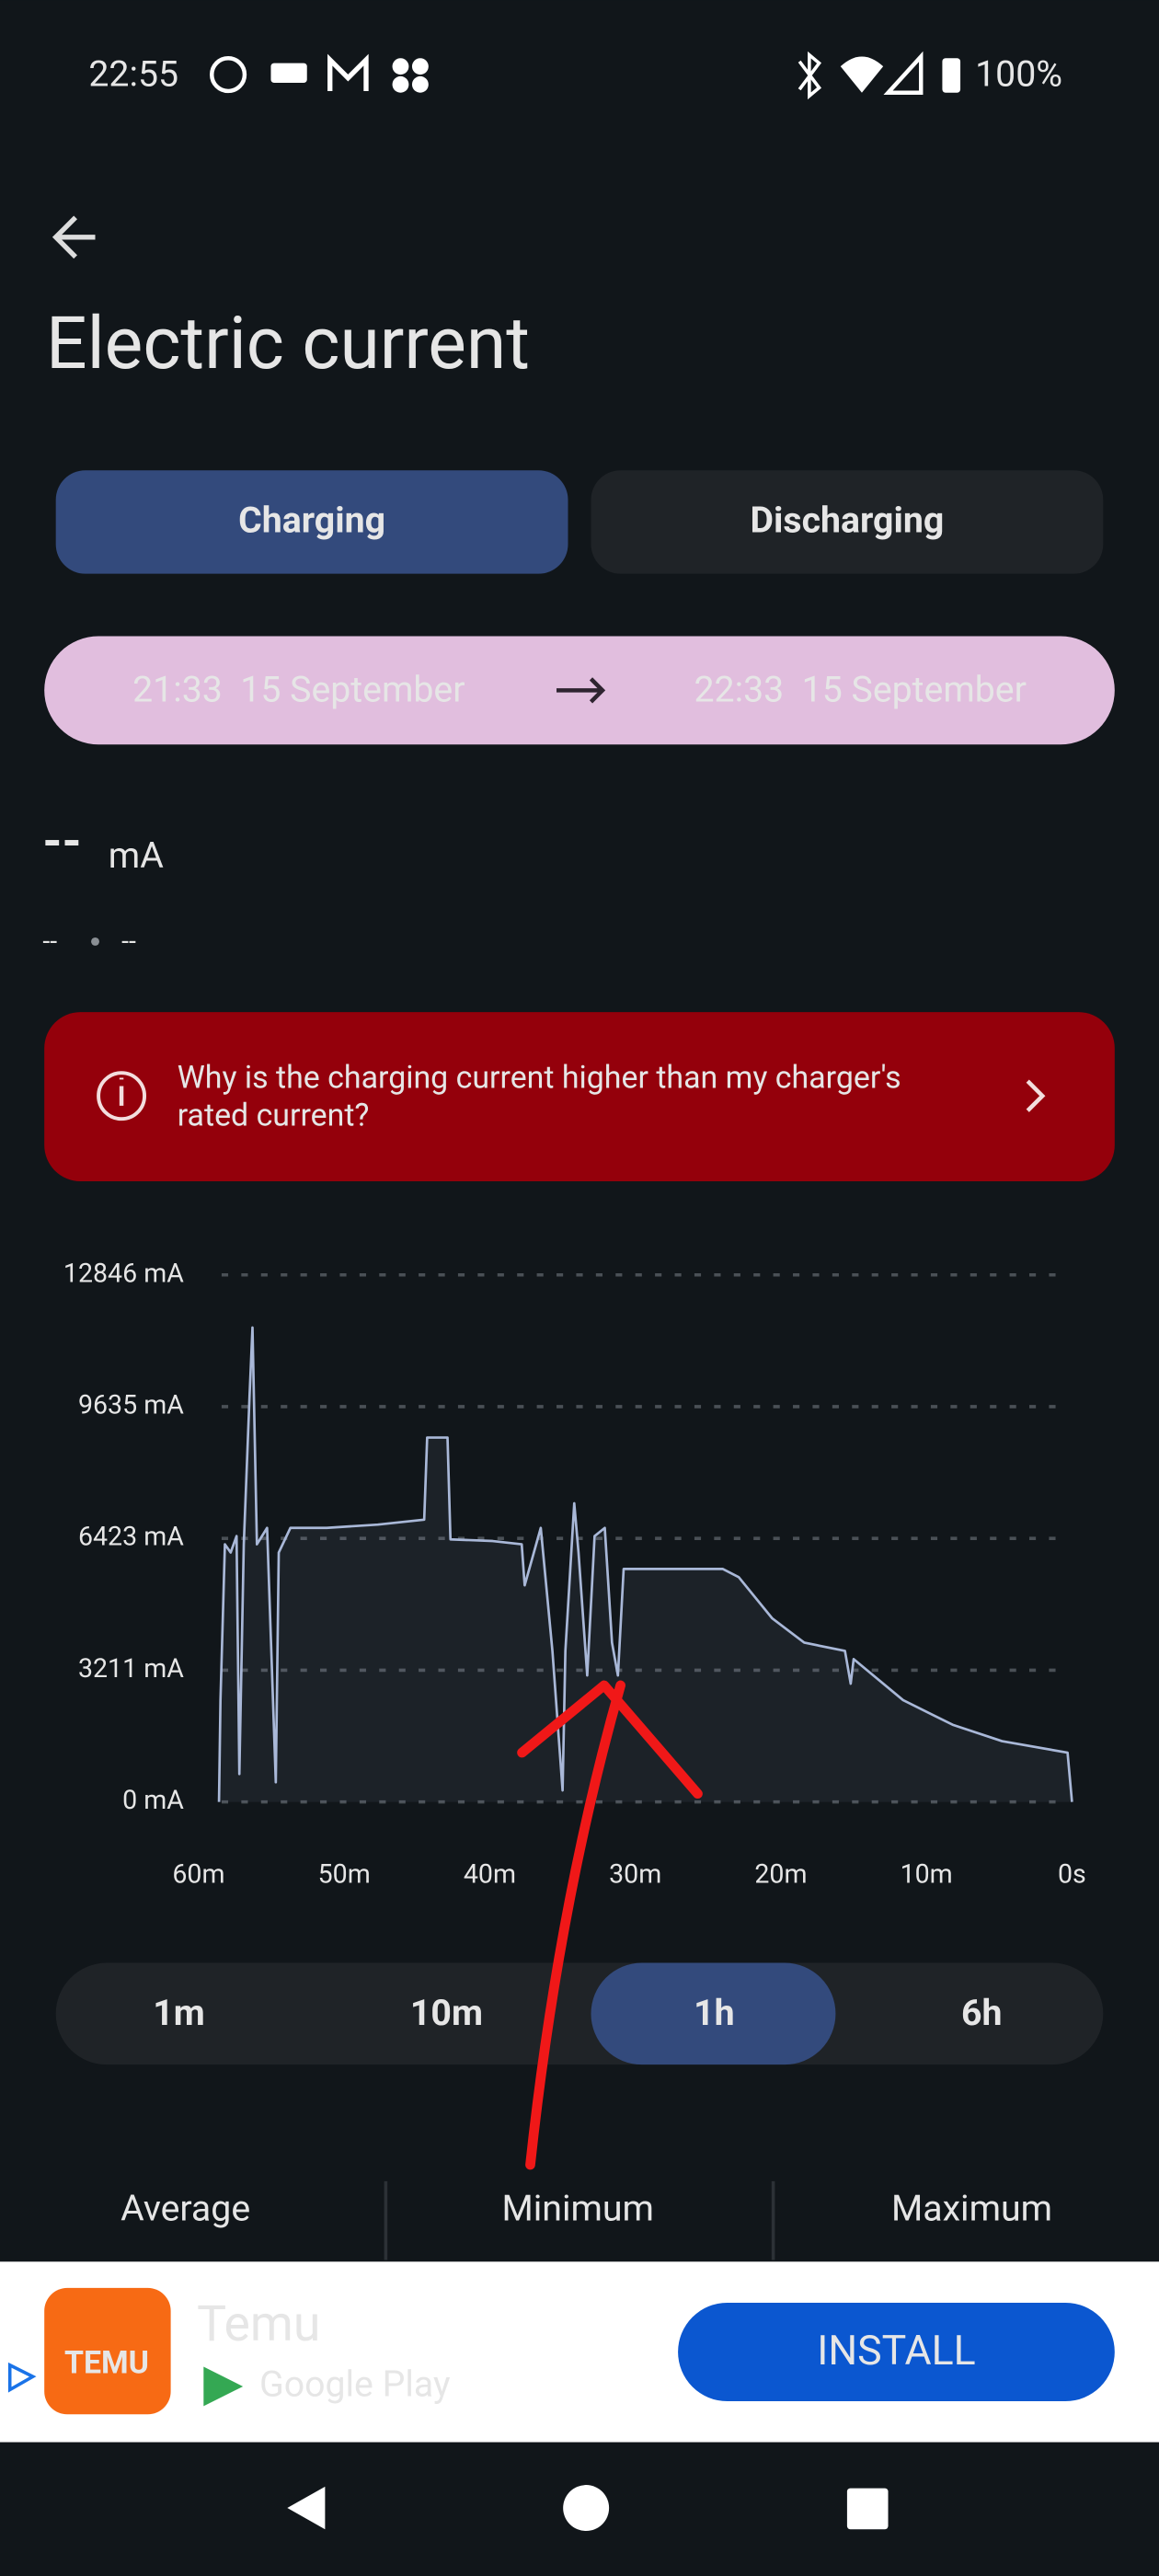 This screenshot has height=2576, width=1159. Describe the element at coordinates (61, 841) in the screenshot. I see `reading-value: --` at that location.